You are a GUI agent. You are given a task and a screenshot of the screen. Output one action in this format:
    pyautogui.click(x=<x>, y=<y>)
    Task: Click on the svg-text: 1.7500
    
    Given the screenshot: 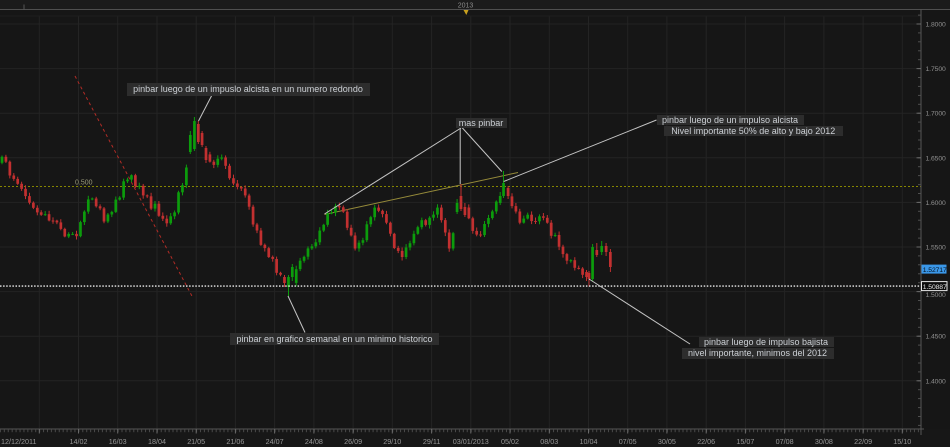 What is the action you would take?
    pyautogui.click(x=936, y=69)
    